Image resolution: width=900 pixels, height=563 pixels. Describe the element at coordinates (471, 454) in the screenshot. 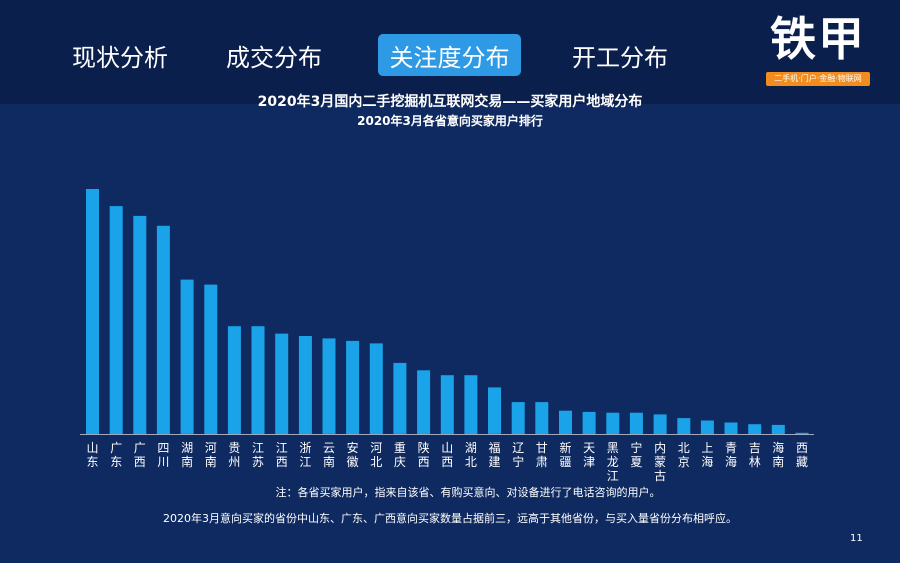

I see `x-tick-label: 湖北` at that location.